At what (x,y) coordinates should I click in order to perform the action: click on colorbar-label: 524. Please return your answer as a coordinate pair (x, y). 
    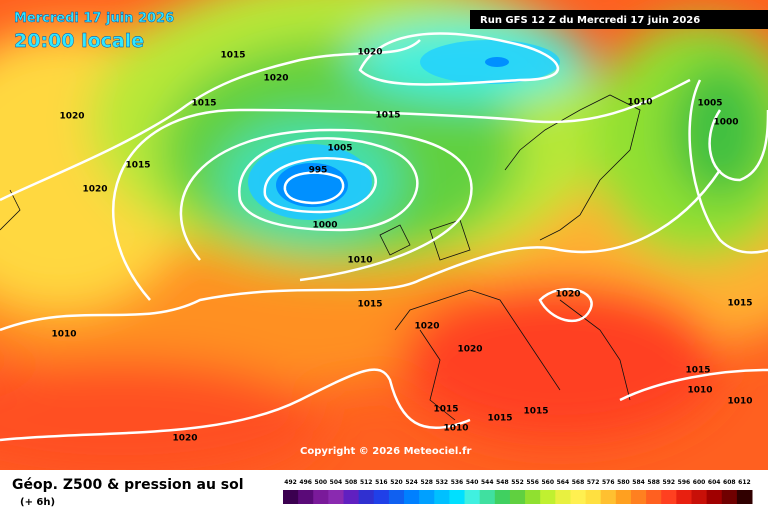
    Looking at the image, I should click on (411, 482).